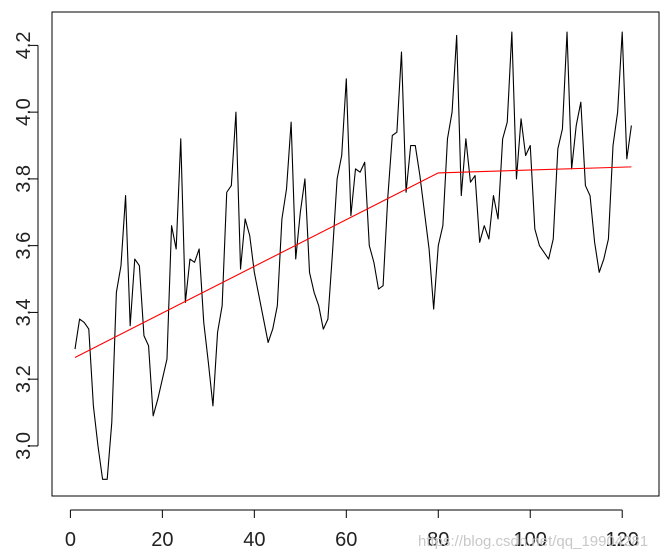 The image size is (668, 556). Describe the element at coordinates (254, 540) in the screenshot. I see `x-tick-label: 40` at that location.